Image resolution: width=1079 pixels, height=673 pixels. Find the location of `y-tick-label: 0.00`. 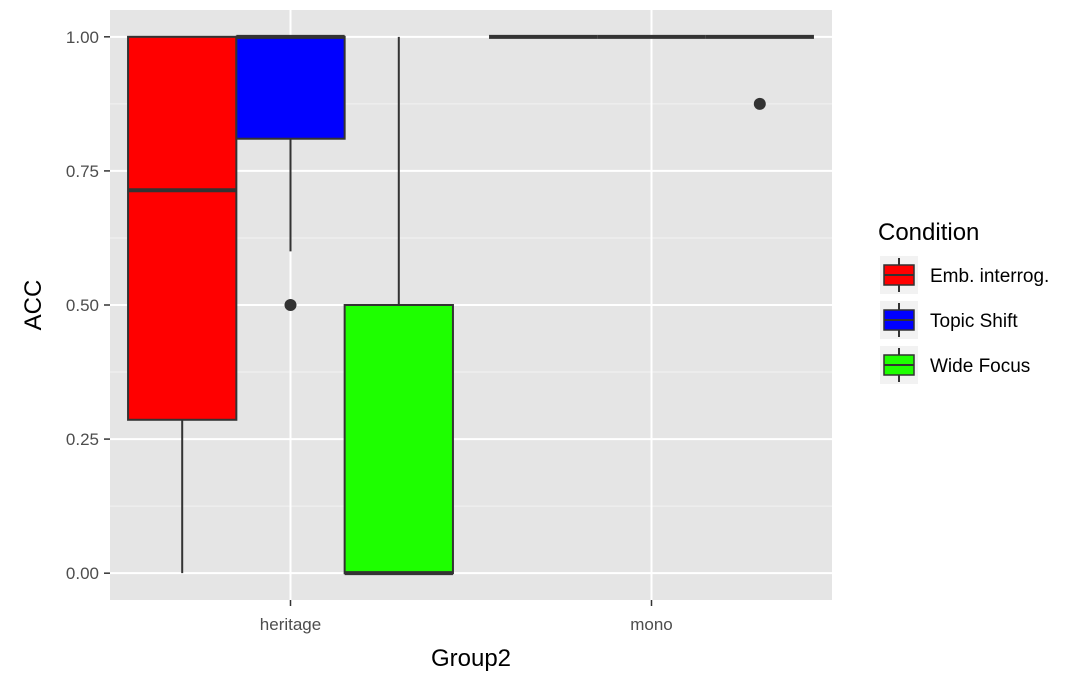

y-tick-label: 0.00 is located at coordinates (82, 573).